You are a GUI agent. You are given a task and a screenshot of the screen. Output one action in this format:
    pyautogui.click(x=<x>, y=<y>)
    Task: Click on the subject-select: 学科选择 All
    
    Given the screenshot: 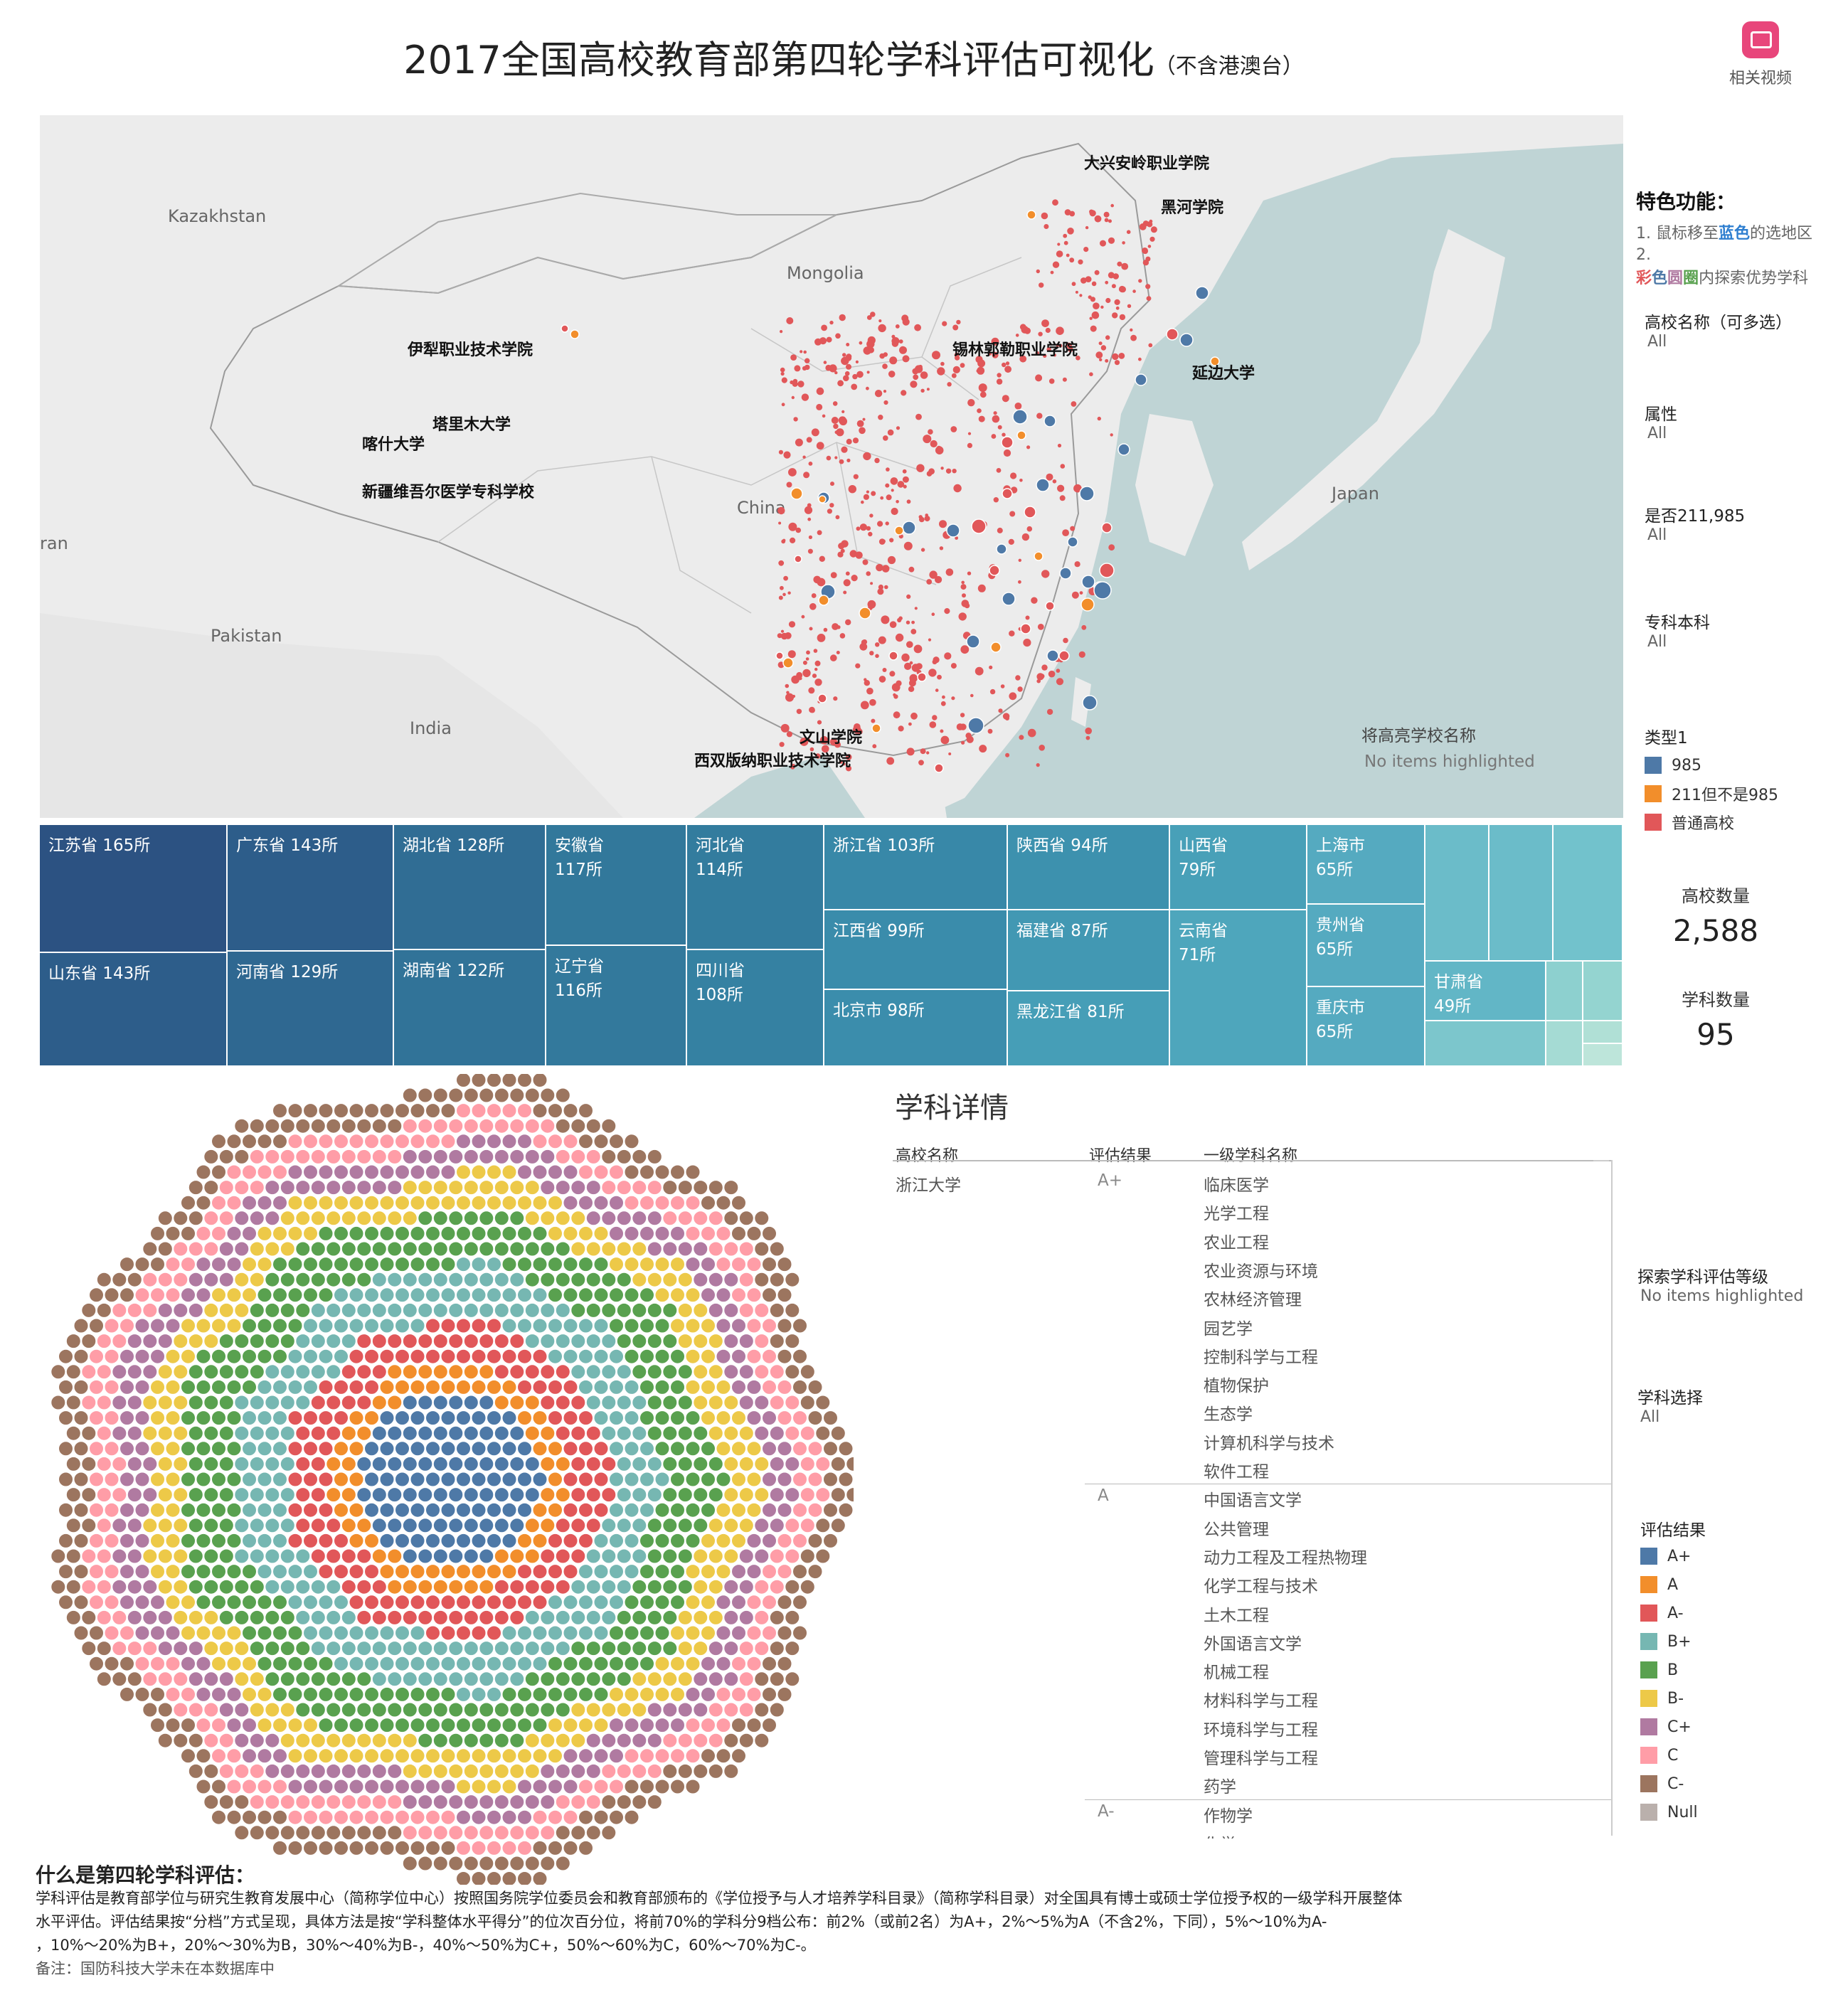 What is the action you would take?
    pyautogui.click(x=1670, y=1405)
    